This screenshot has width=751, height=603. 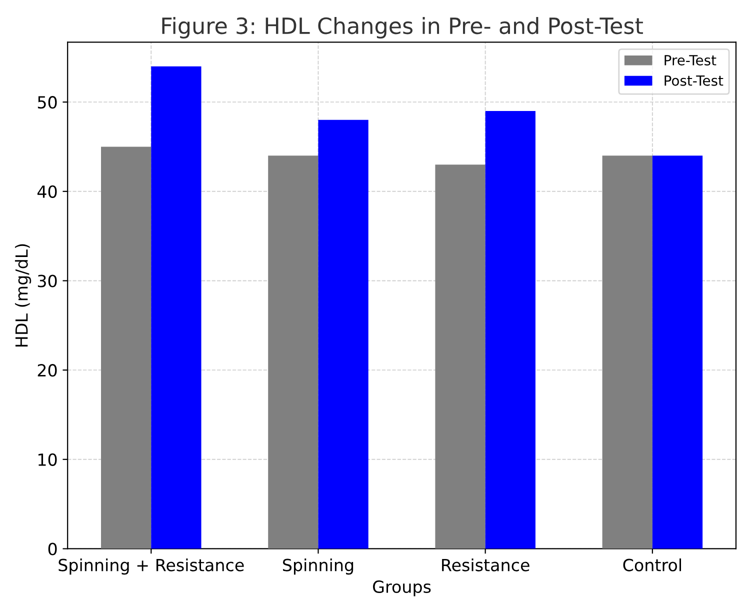 I want to click on x-tick-label: Resistance, so click(x=486, y=565).